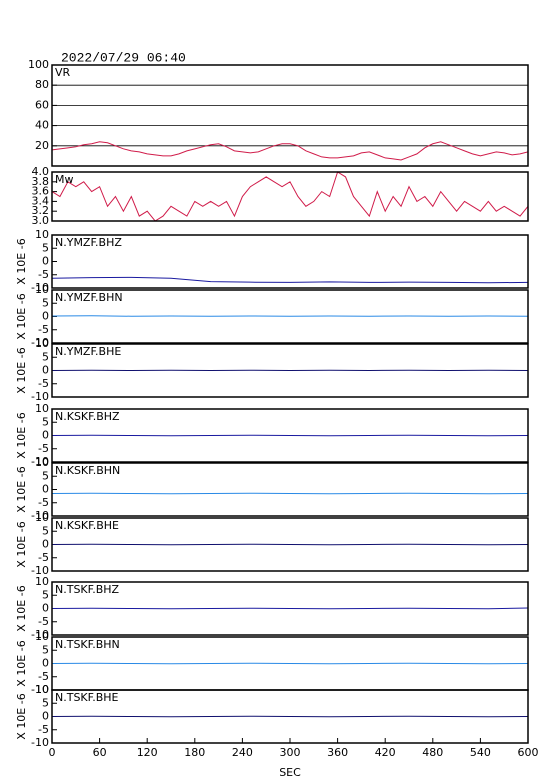 Image resolution: width=554 pixels, height=781 pixels. What do you see at coordinates (87, 644) in the screenshot?
I see `panel-label: N.TSKF.BHN` at bounding box center [87, 644].